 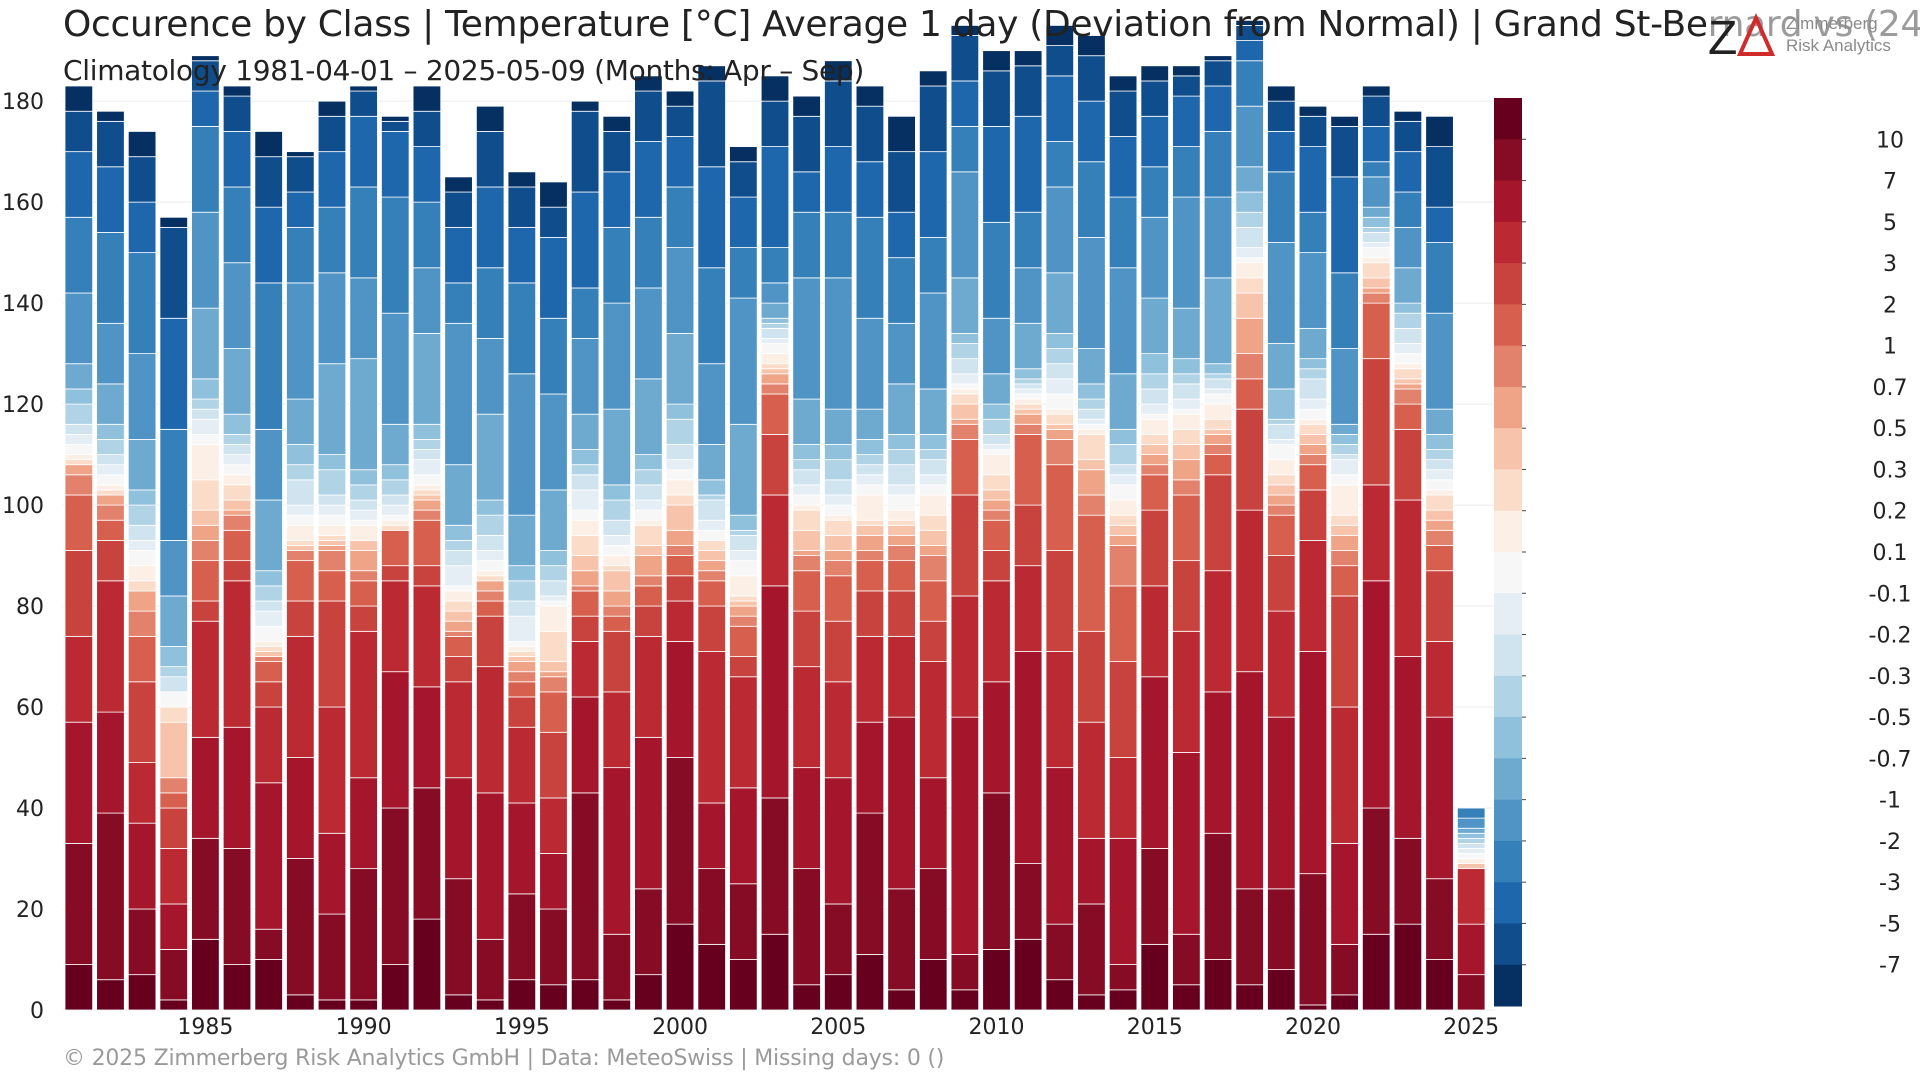 What do you see at coordinates (1471, 851) in the screenshot?
I see `bar-segment: 2025 | -0.2 : 1` at bounding box center [1471, 851].